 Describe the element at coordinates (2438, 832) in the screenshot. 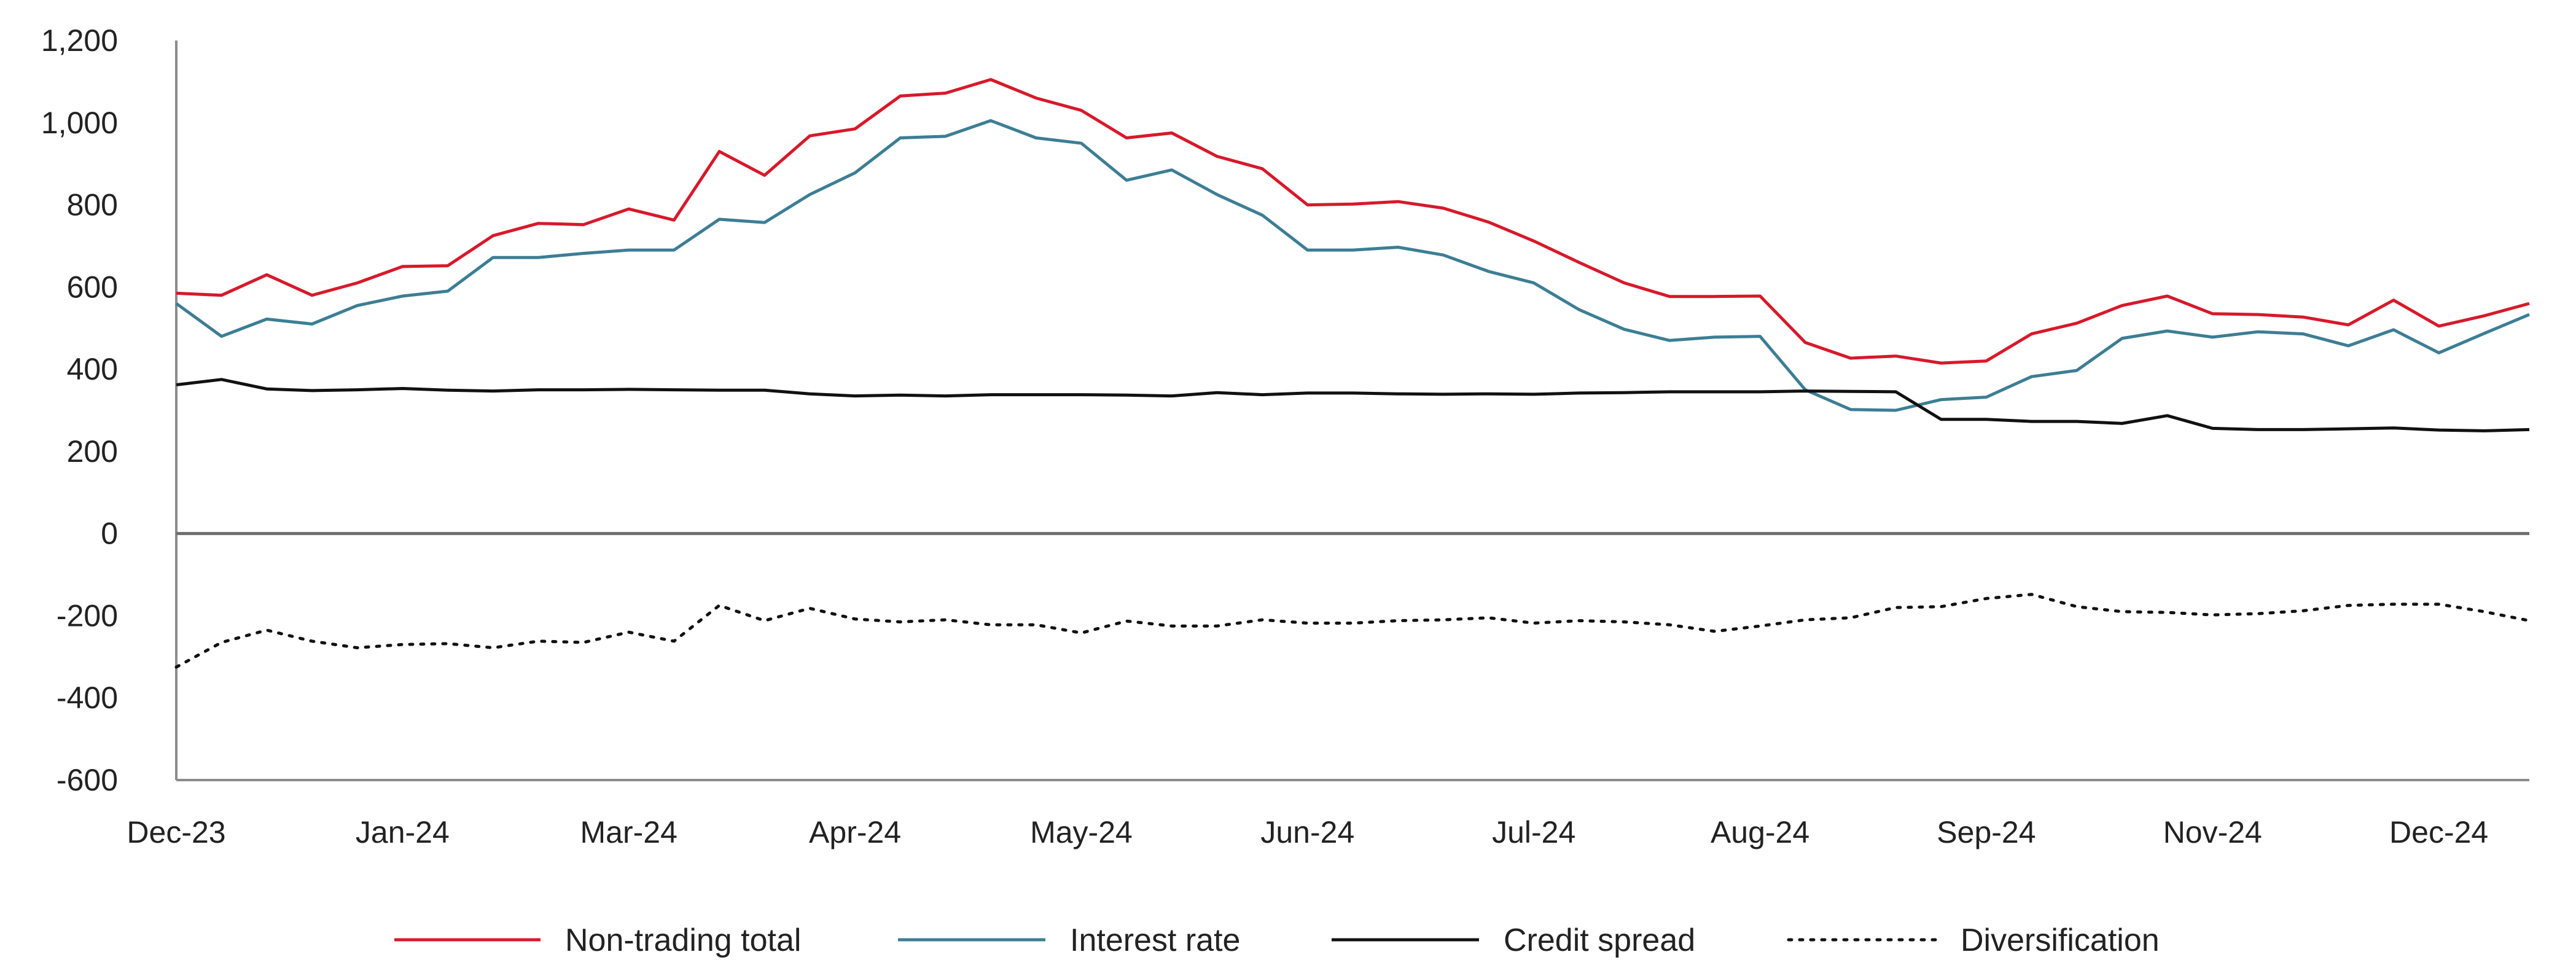

I see `x-tick-label: Dec-24` at that location.